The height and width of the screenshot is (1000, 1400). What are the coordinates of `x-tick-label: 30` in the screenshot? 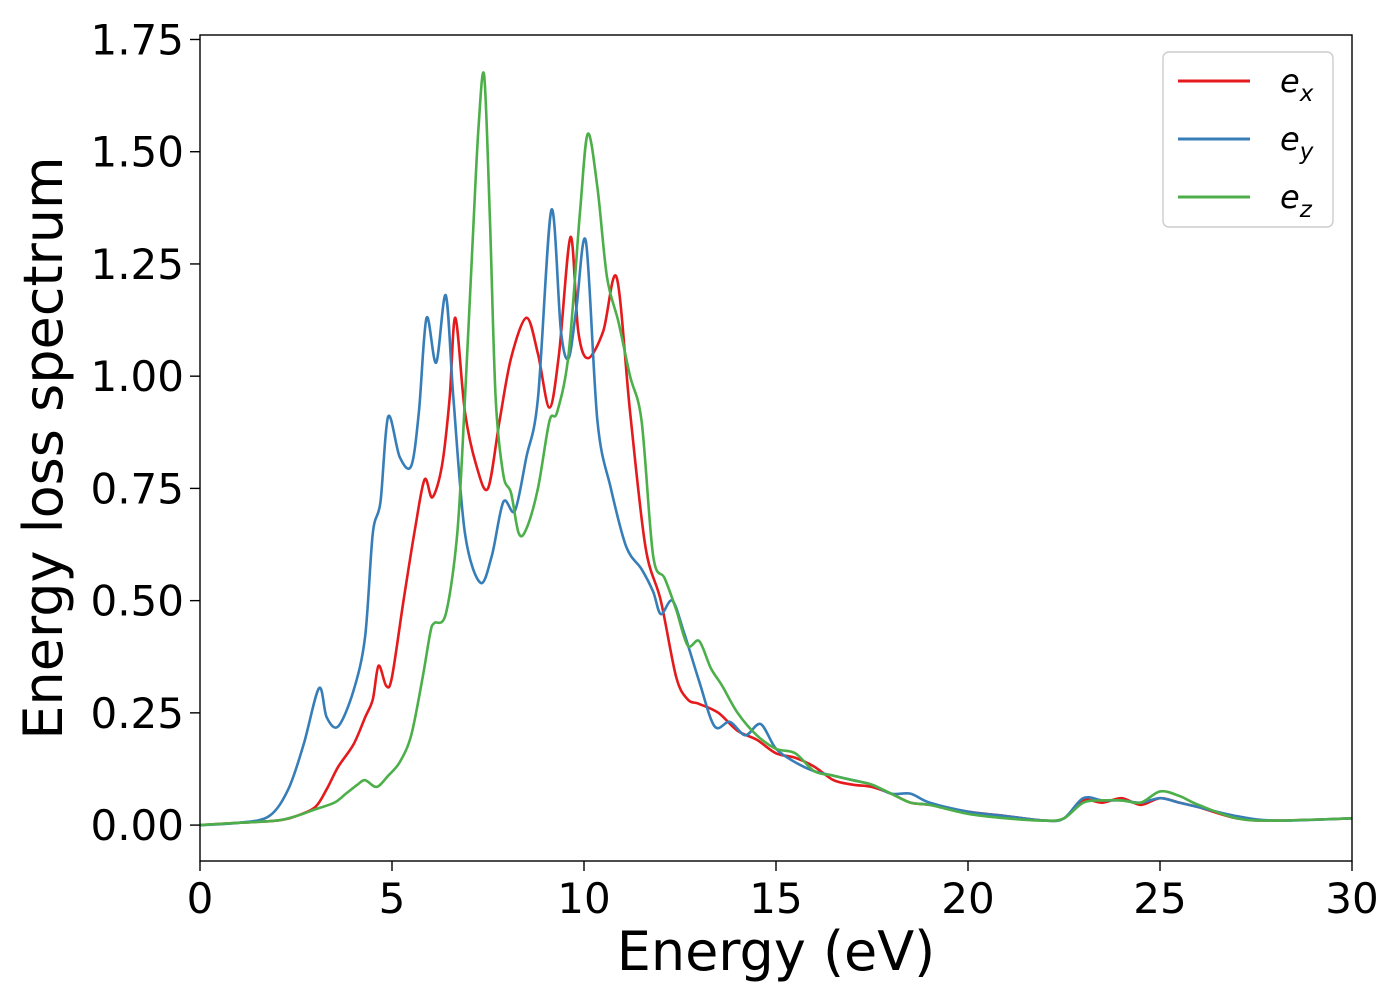 It's located at (1351, 898).